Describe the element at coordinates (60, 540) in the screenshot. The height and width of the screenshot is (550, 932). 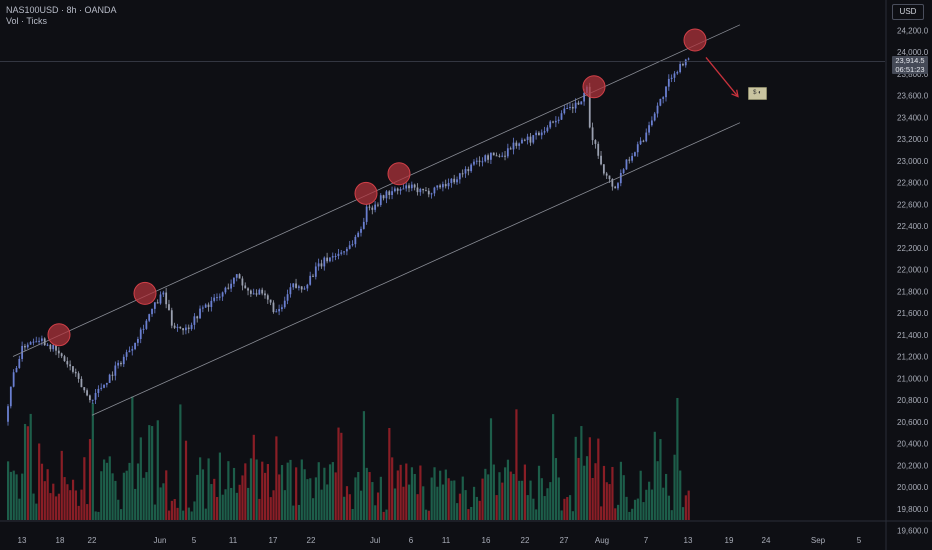
I see `time-axis-label: 18` at that location.